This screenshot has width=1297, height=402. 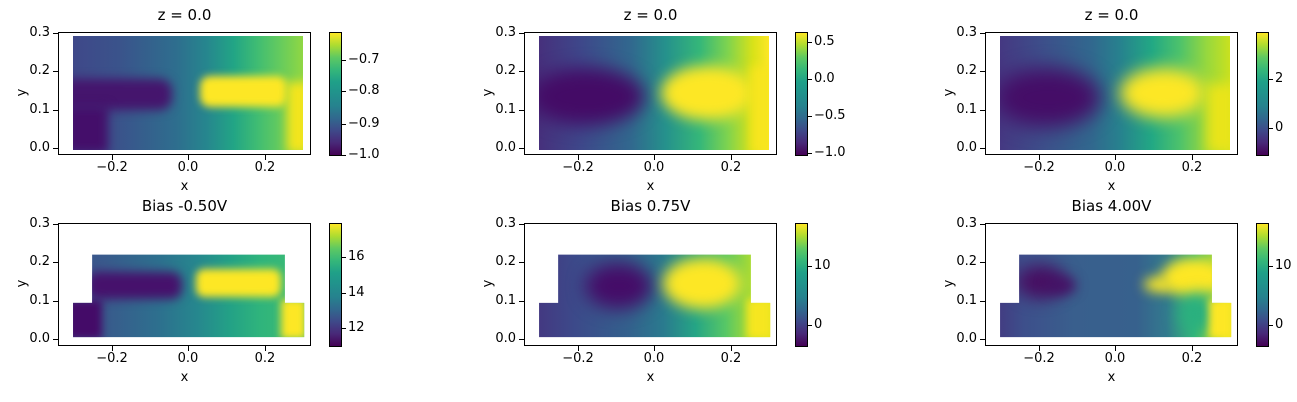 What do you see at coordinates (824, 78) in the screenshot?
I see `colorbar-tick-label: 0.0` at bounding box center [824, 78].